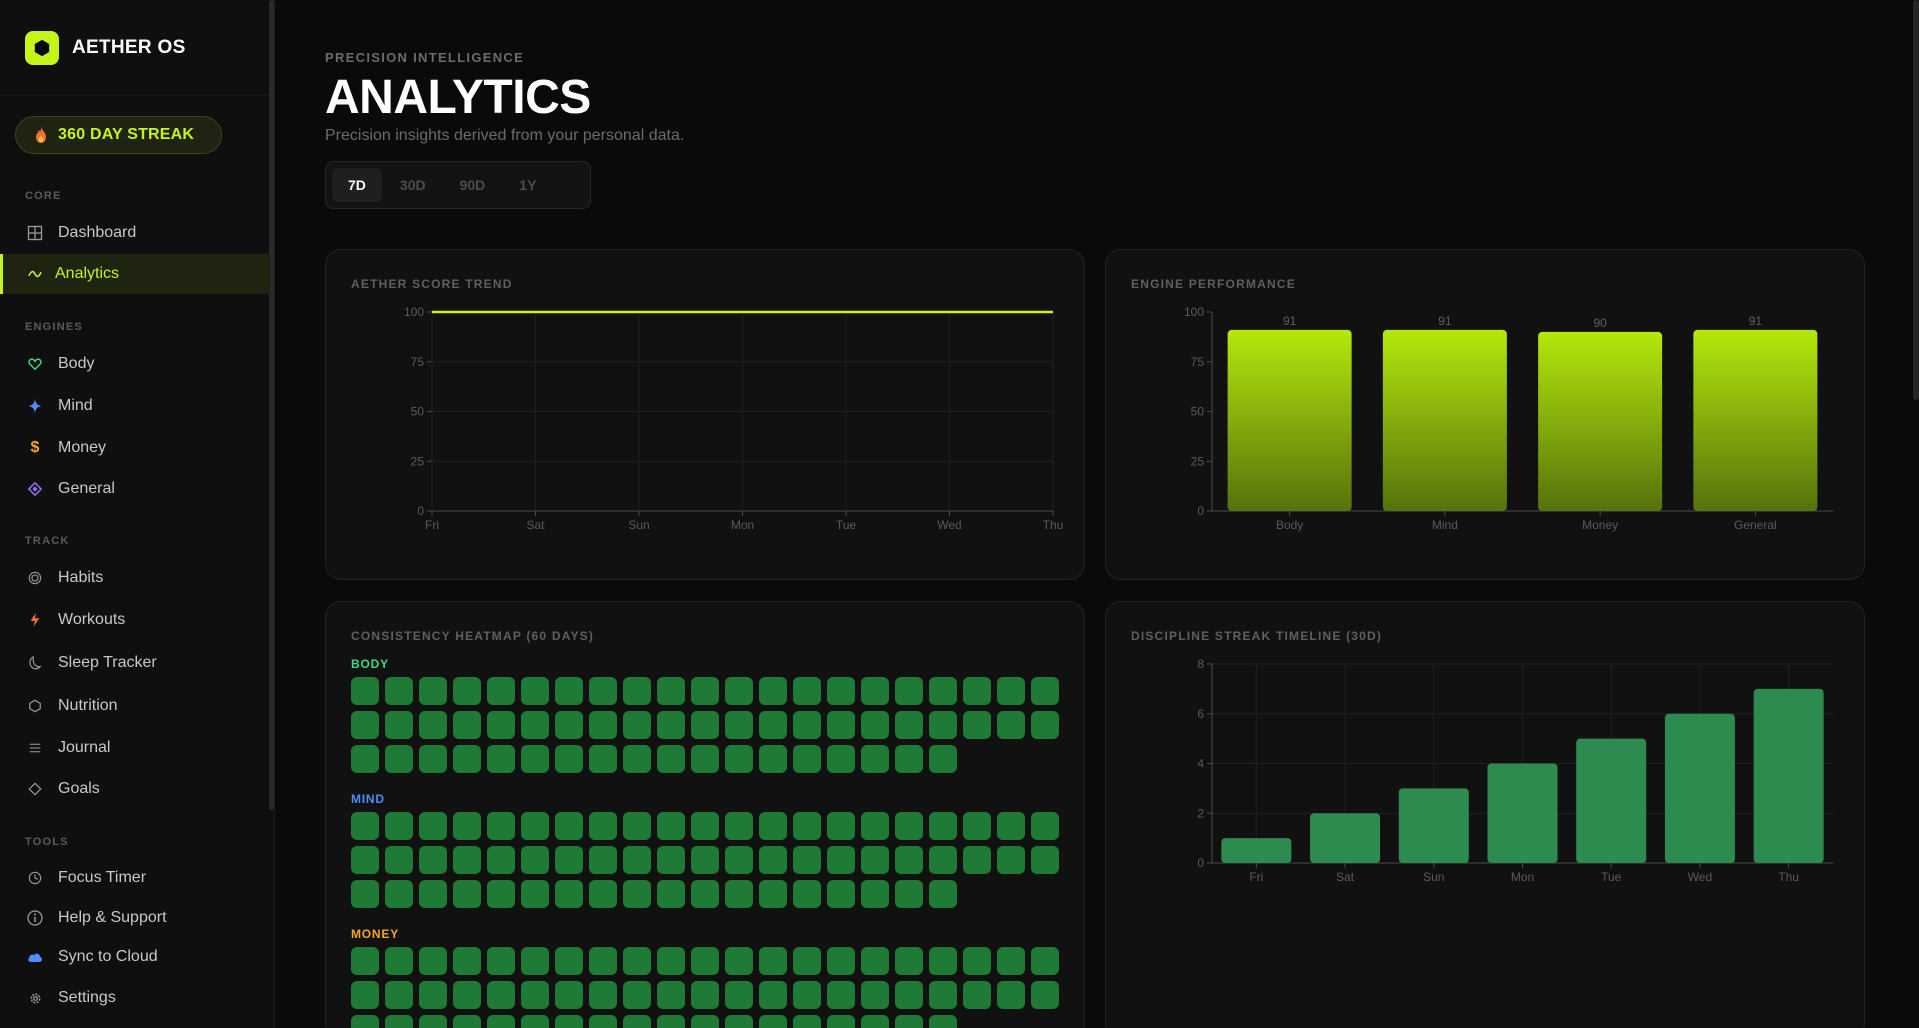 Image resolution: width=1919 pixels, height=1028 pixels. I want to click on sidebar-item-workouts: Workouts, so click(135, 620).